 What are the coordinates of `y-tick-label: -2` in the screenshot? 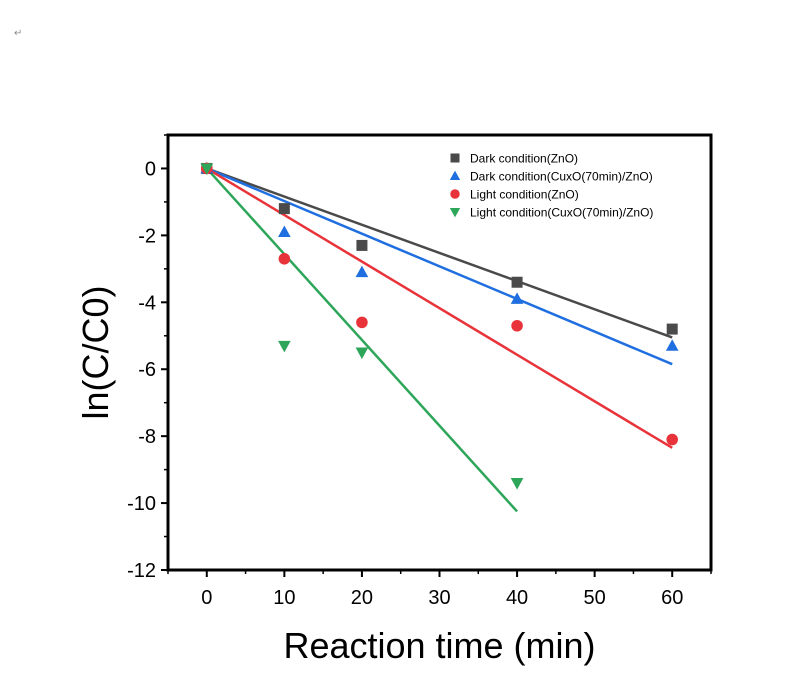 It's located at (147, 236).